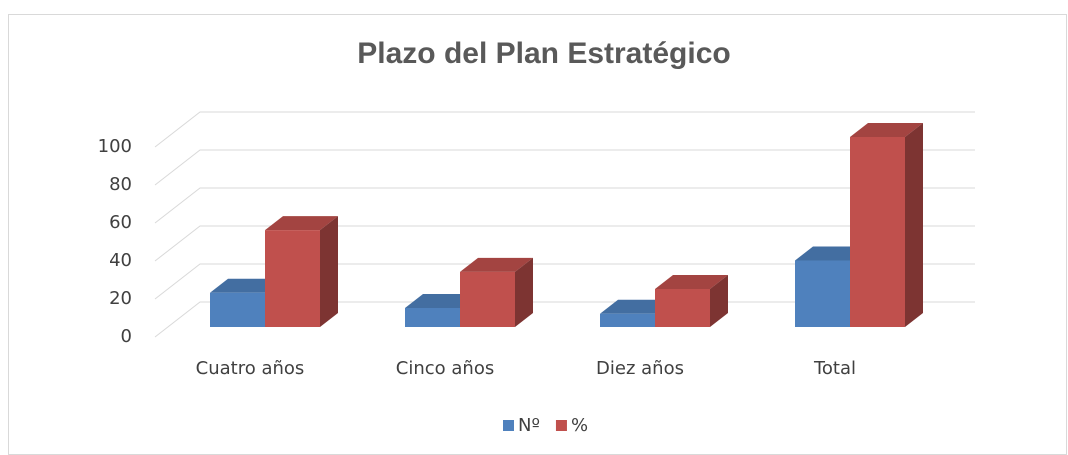 This screenshot has width=1068, height=455. Describe the element at coordinates (120, 260) in the screenshot. I see `y-tick-label: 40` at that location.